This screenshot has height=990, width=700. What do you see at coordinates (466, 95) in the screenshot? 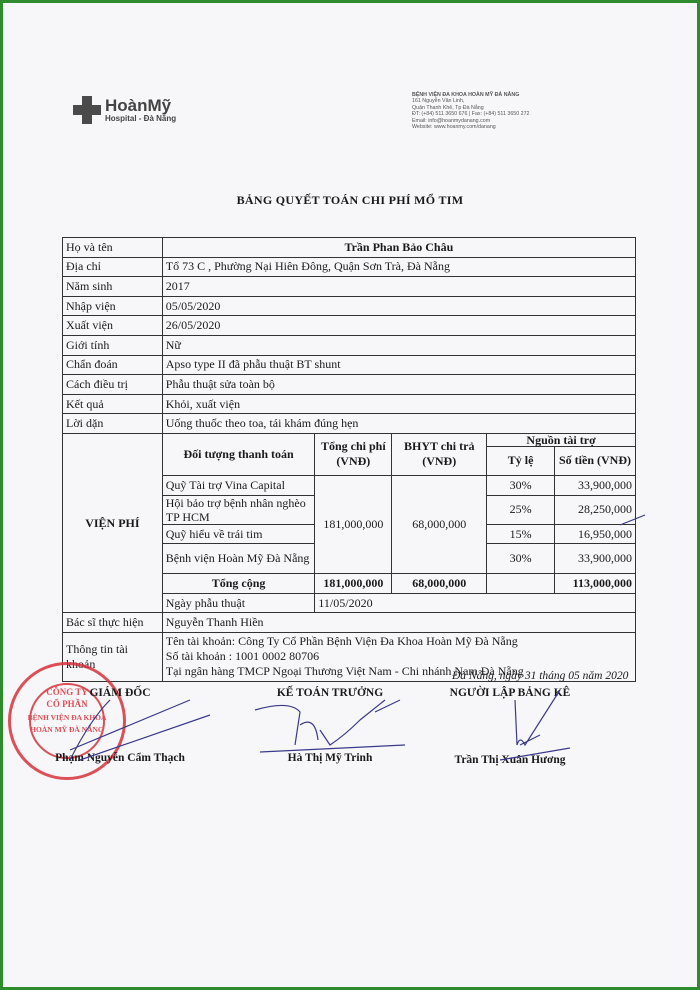
I see `address-line: BỆNH VIỆN ĐA KHOA HOÀN MỸ ĐÀ NẴNG` at bounding box center [466, 95].